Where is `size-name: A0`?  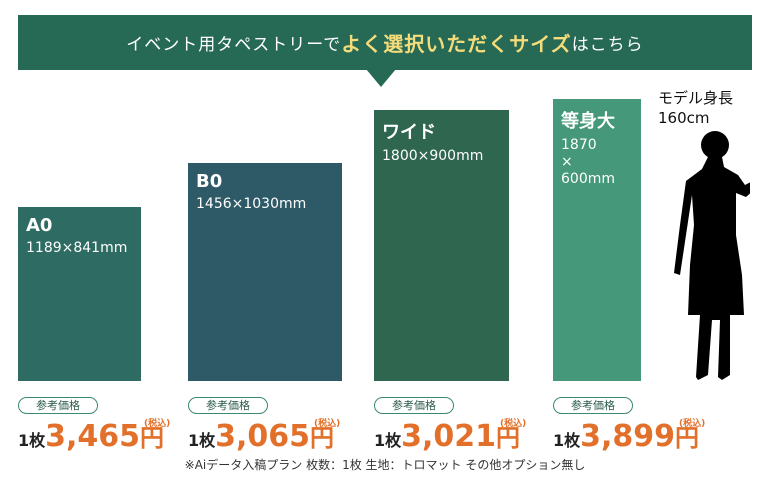 size-name: A0 is located at coordinates (39, 225).